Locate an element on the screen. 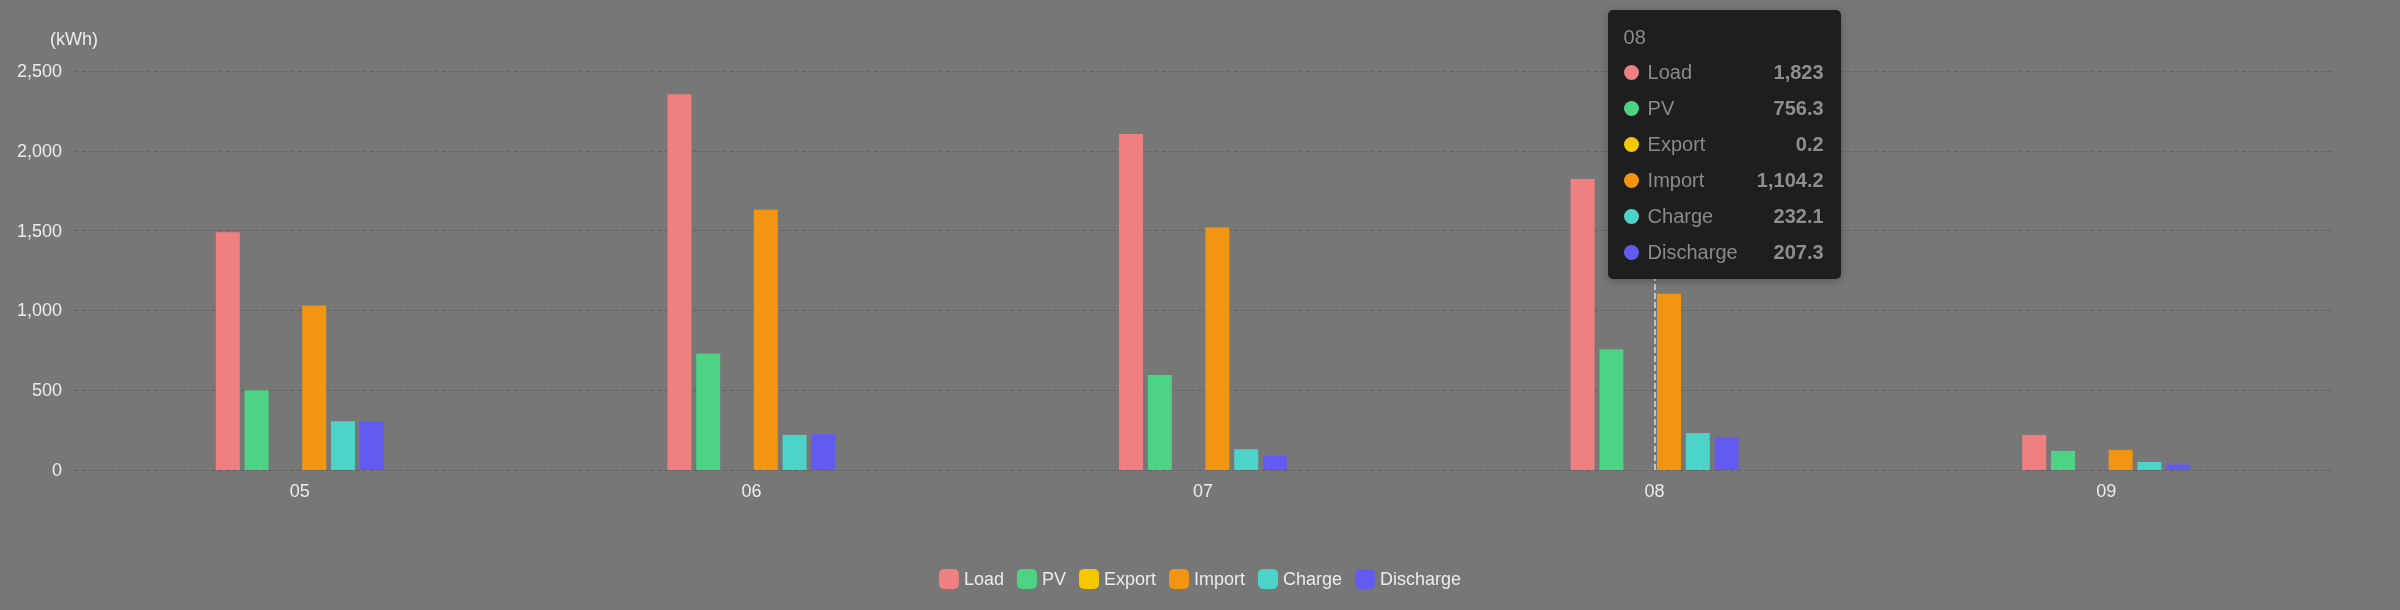 Image resolution: width=2400 pixels, height=610 pixels. legend-label: PV is located at coordinates (1053, 579).